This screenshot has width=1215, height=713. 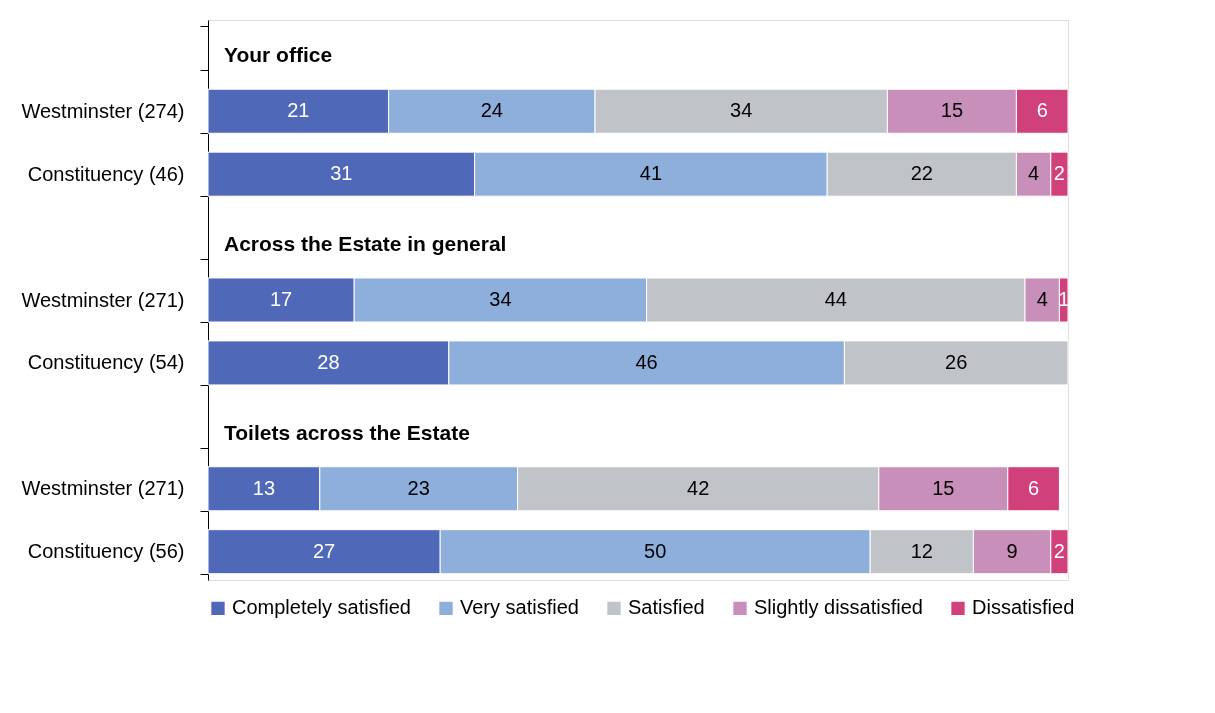 What do you see at coordinates (491, 110) in the screenshot?
I see `data-label: 24` at bounding box center [491, 110].